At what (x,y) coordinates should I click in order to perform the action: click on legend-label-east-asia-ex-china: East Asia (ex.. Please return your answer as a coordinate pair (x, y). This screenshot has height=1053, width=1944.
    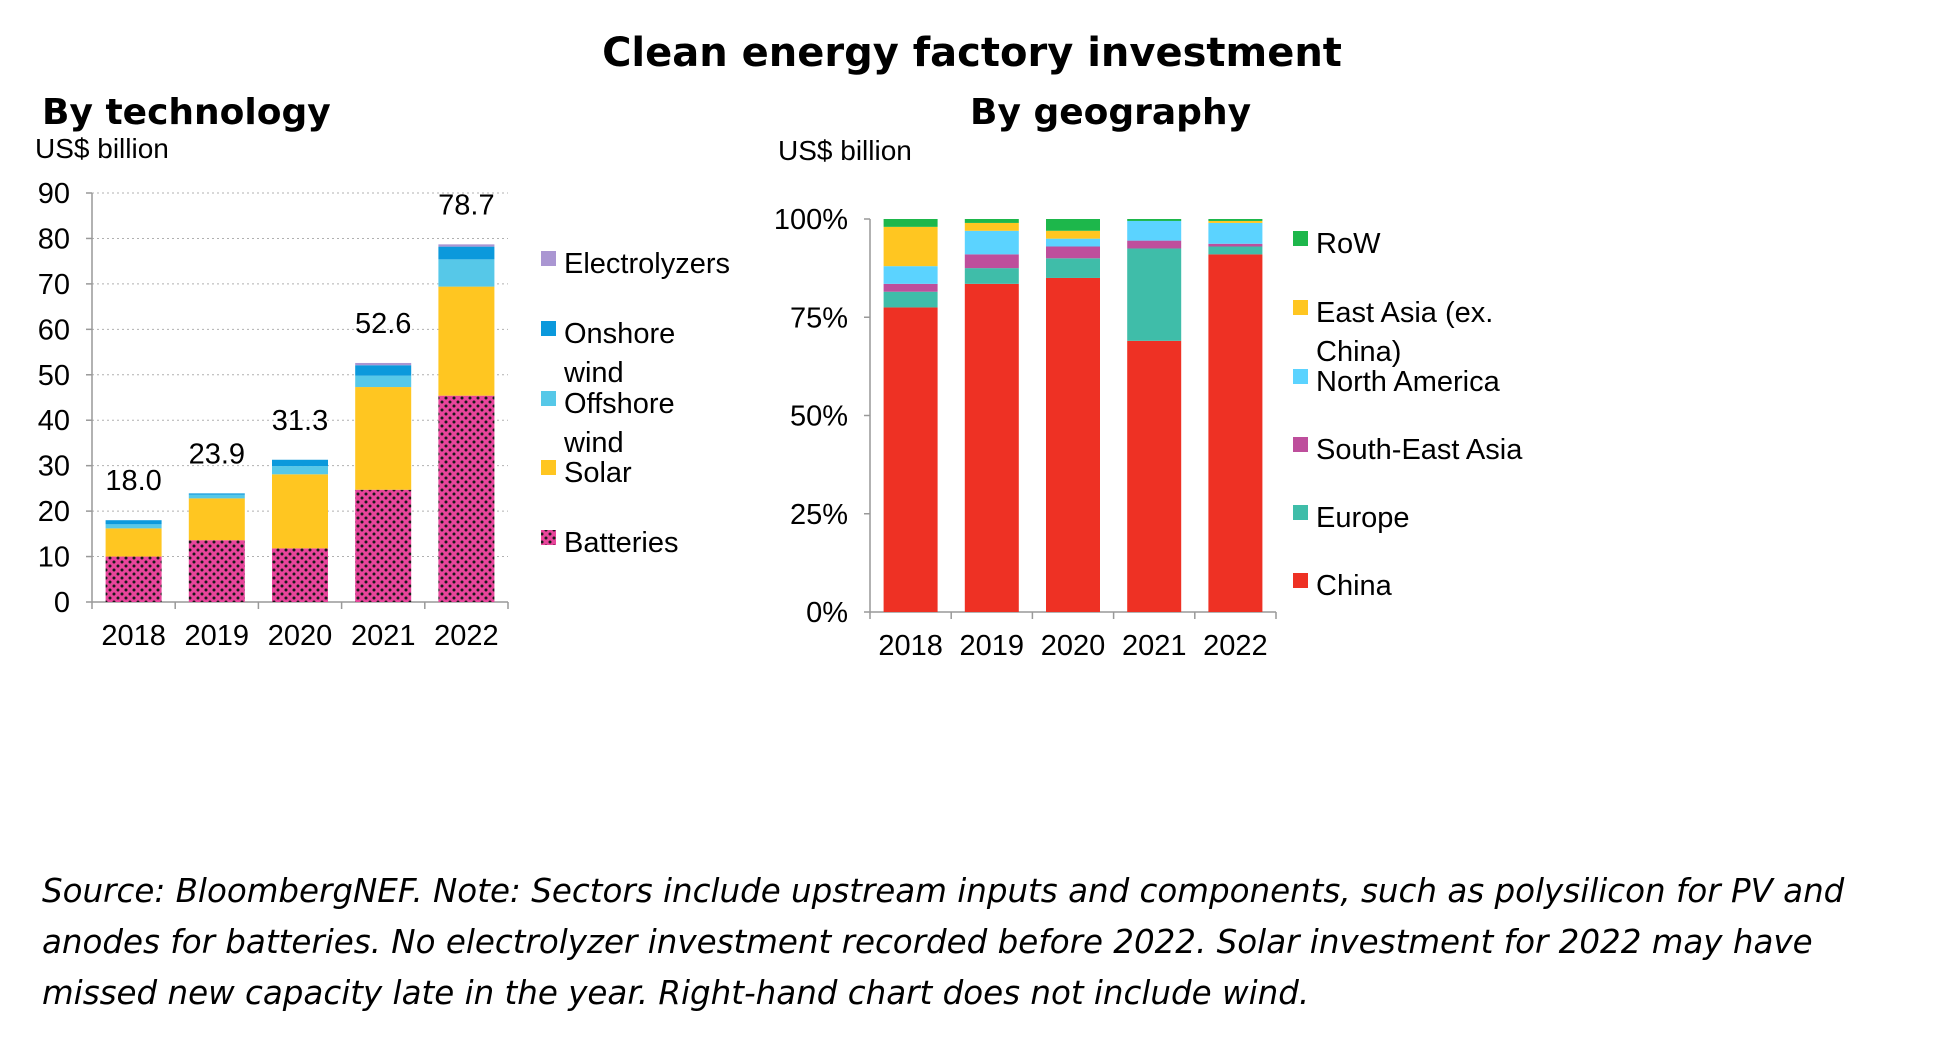
    Looking at the image, I should click on (1404, 313).